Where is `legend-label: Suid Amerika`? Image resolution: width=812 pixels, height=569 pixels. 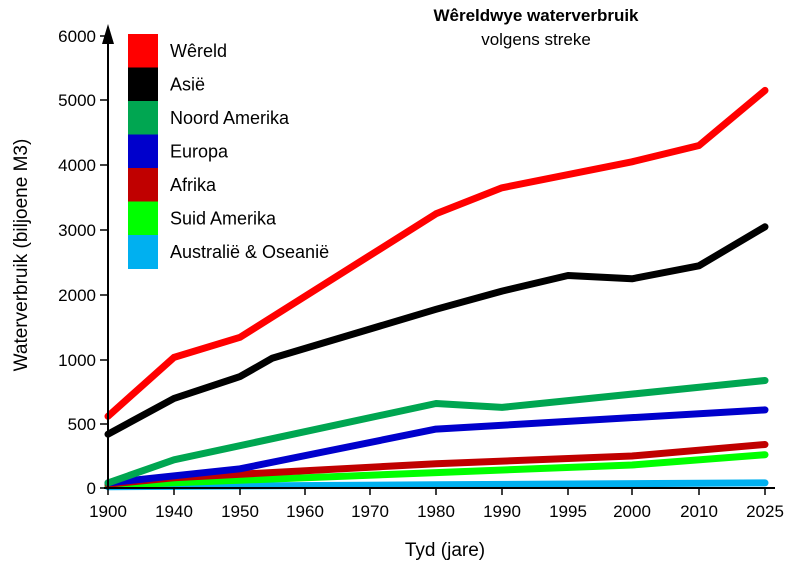 legend-label: Suid Amerika is located at coordinates (223, 219).